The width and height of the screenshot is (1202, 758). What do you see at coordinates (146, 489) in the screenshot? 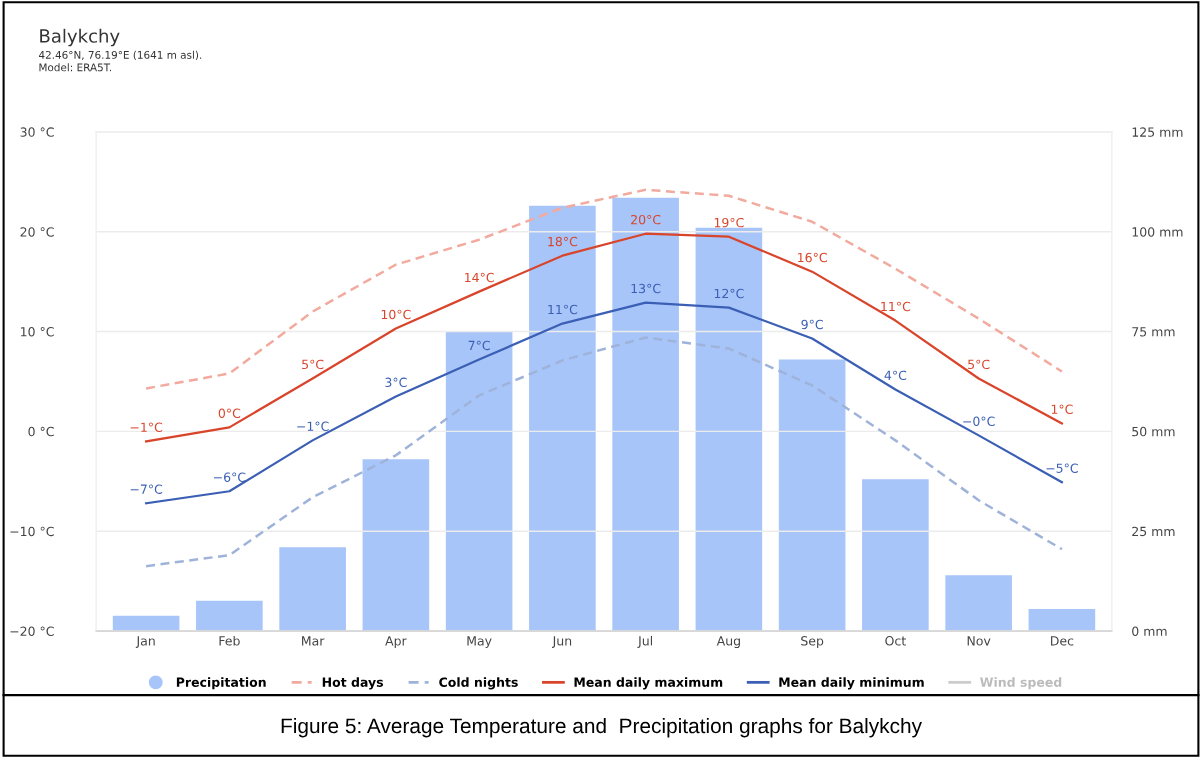
I see `data-label: −7°C` at bounding box center [146, 489].